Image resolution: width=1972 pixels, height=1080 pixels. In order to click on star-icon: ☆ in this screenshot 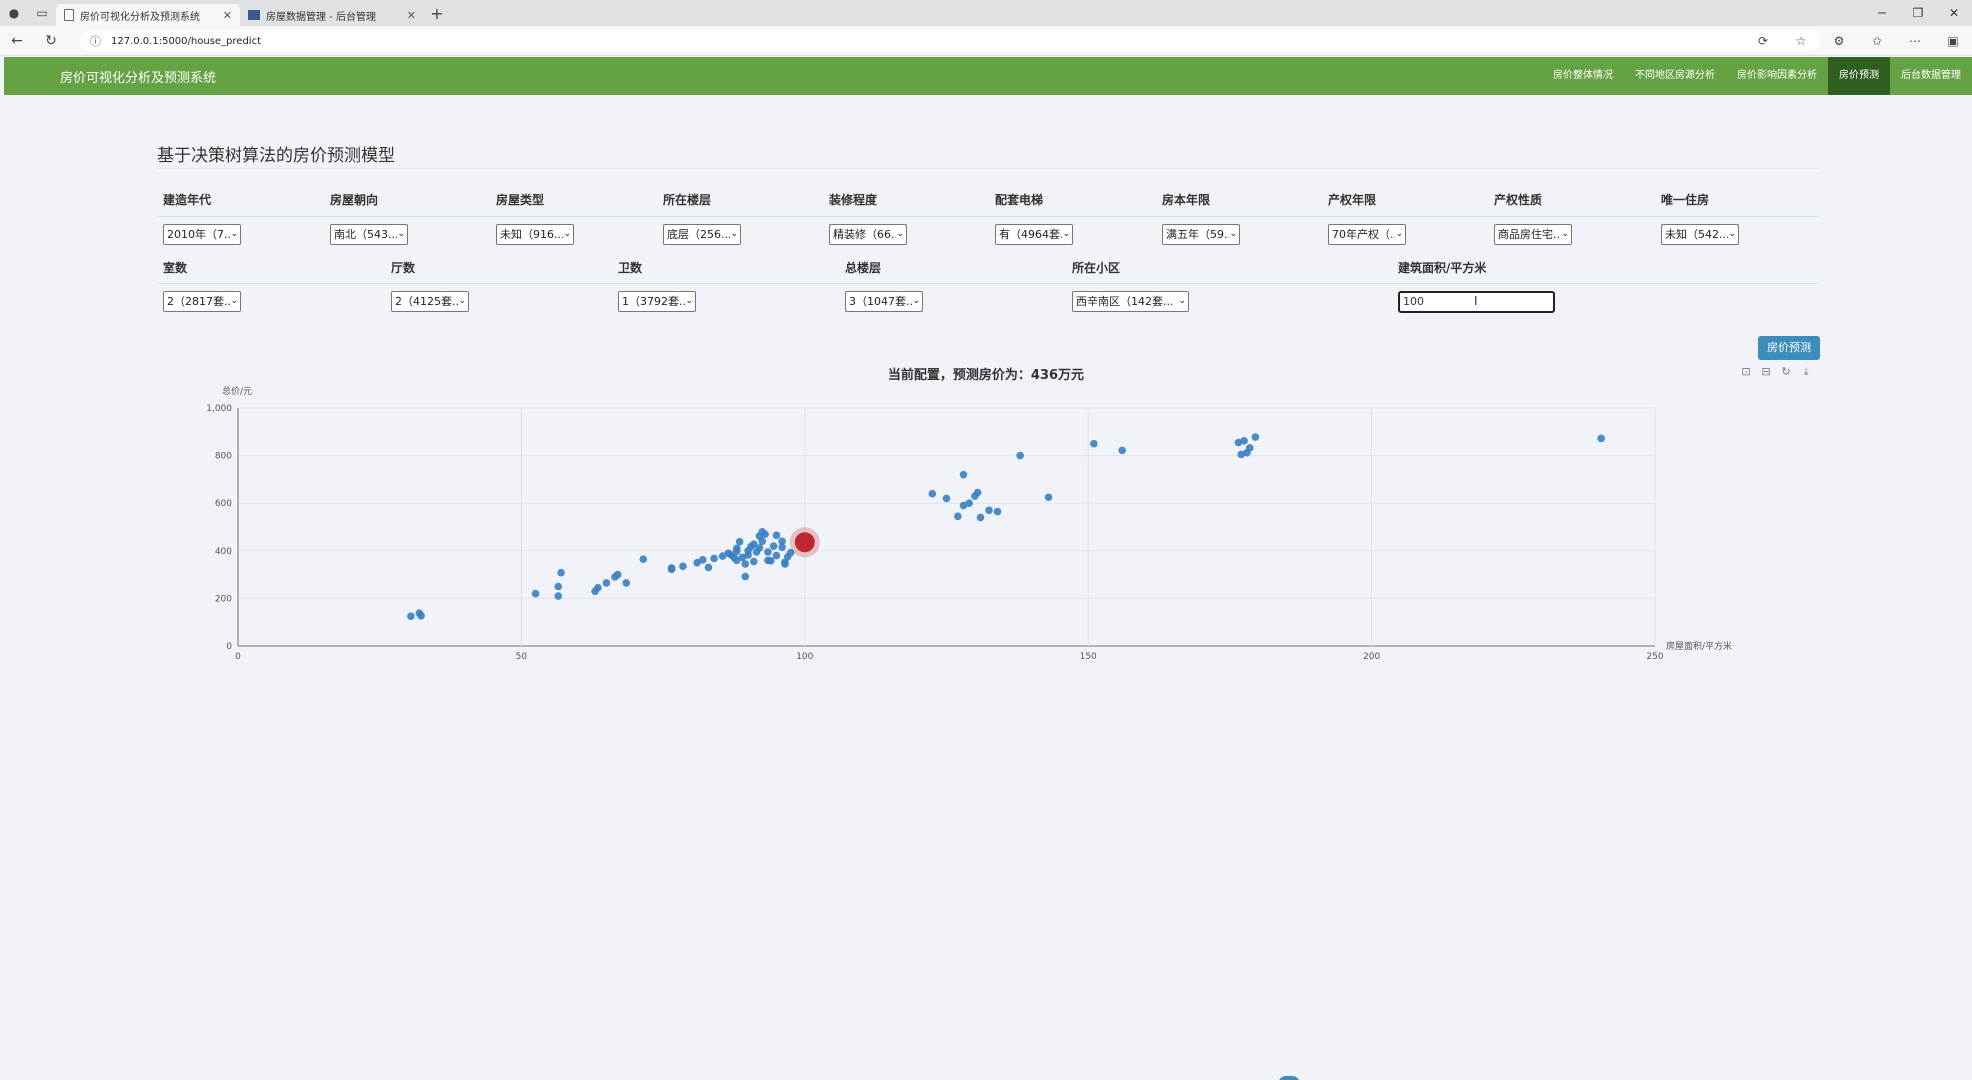, I will do `click(1801, 41)`.